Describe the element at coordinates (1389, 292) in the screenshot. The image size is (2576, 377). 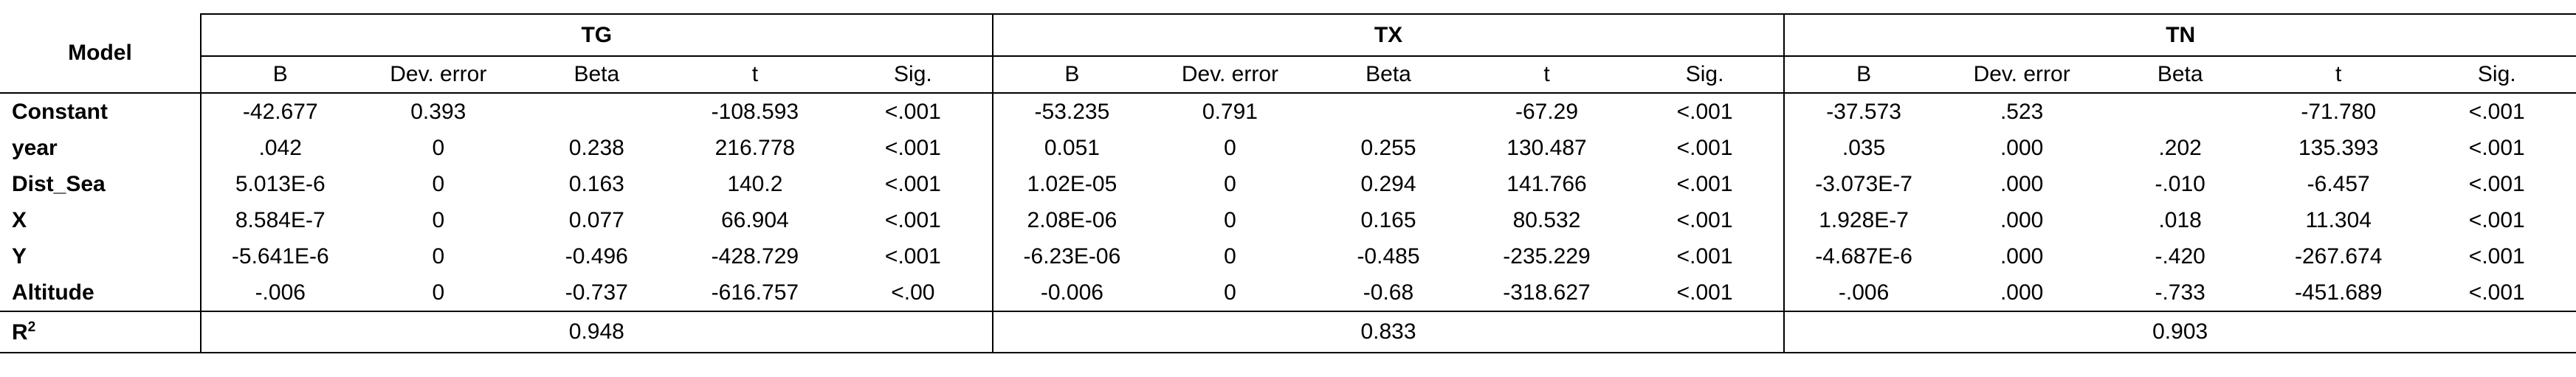
I see `cell: -0.68` at that location.